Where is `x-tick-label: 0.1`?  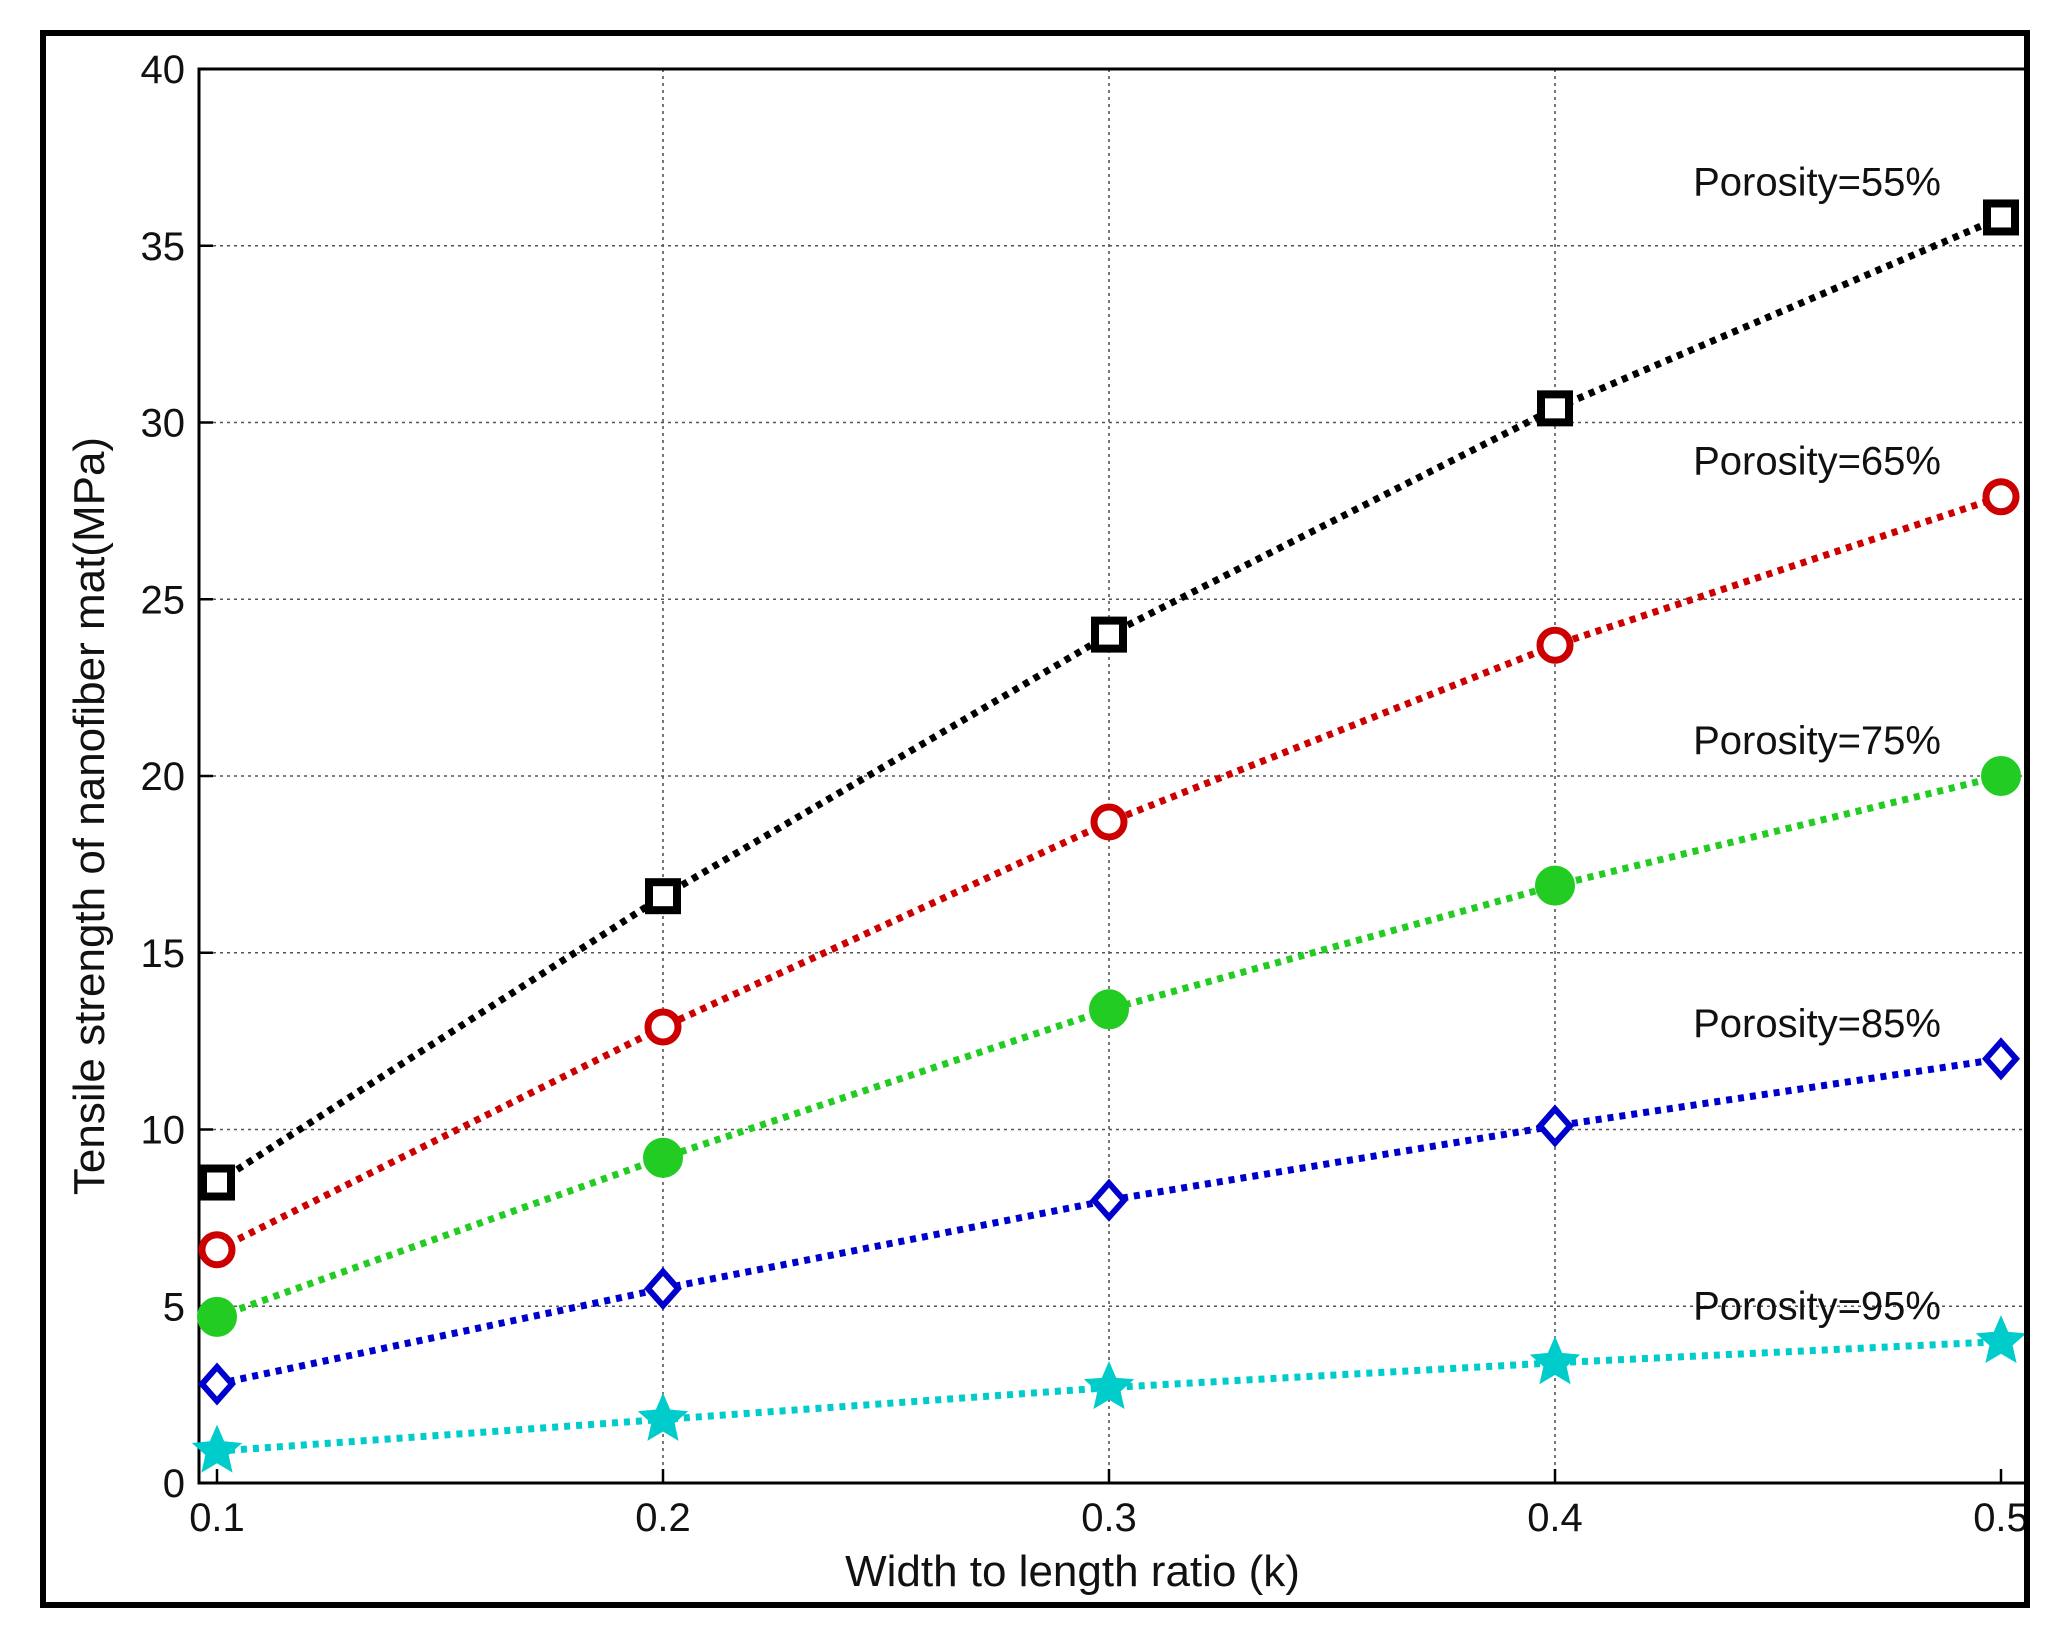 x-tick-label: 0.1 is located at coordinates (217, 1518).